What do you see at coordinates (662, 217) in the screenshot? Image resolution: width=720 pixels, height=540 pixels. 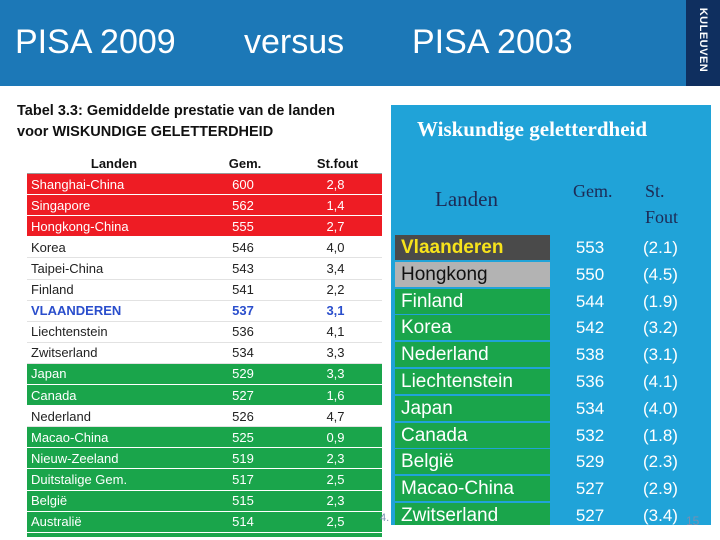 I see `column-header-fout: Fout` at bounding box center [662, 217].